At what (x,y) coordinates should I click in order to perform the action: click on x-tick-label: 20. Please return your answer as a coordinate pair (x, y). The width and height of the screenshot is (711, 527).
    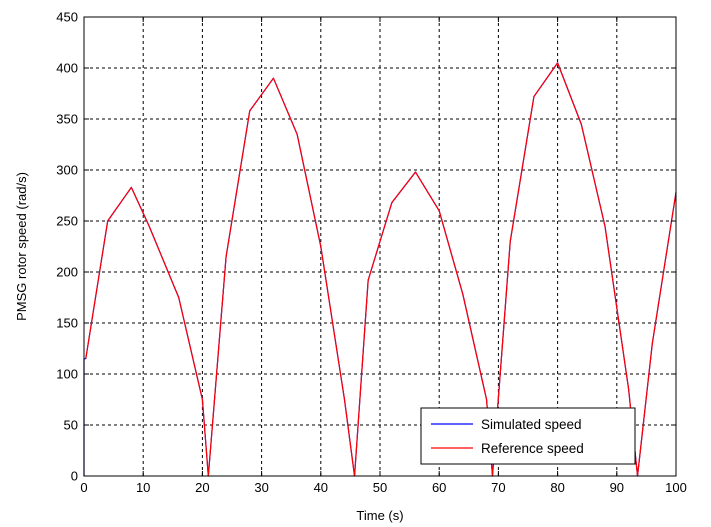
    Looking at the image, I should click on (202, 487).